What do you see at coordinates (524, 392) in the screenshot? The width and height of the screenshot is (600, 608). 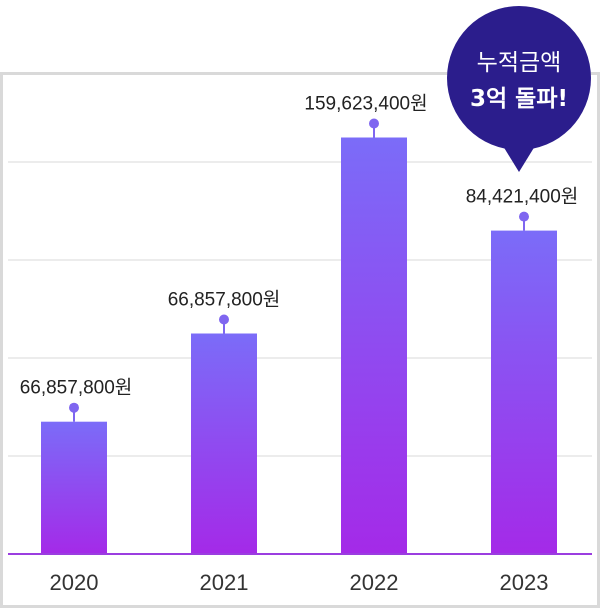 I see `bar-2023` at bounding box center [524, 392].